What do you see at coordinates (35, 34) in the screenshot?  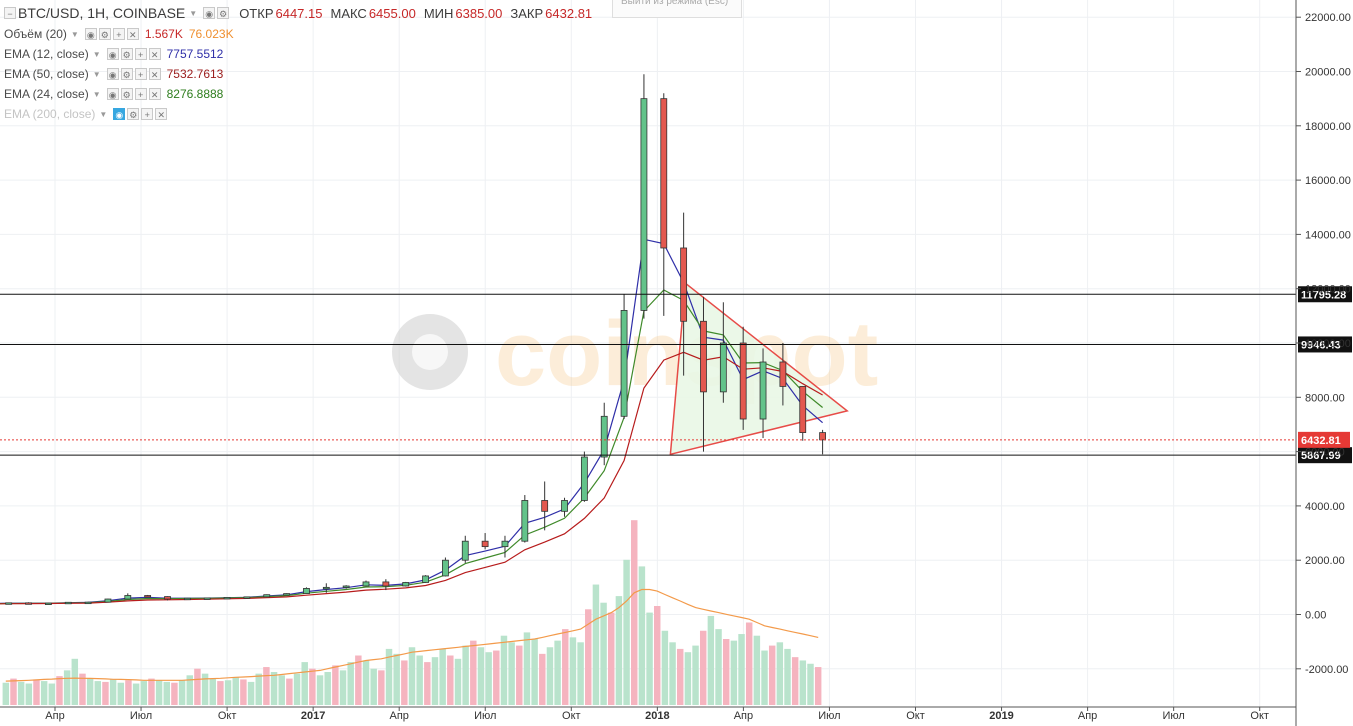 I see `indicator-name: Объём (20)` at bounding box center [35, 34].